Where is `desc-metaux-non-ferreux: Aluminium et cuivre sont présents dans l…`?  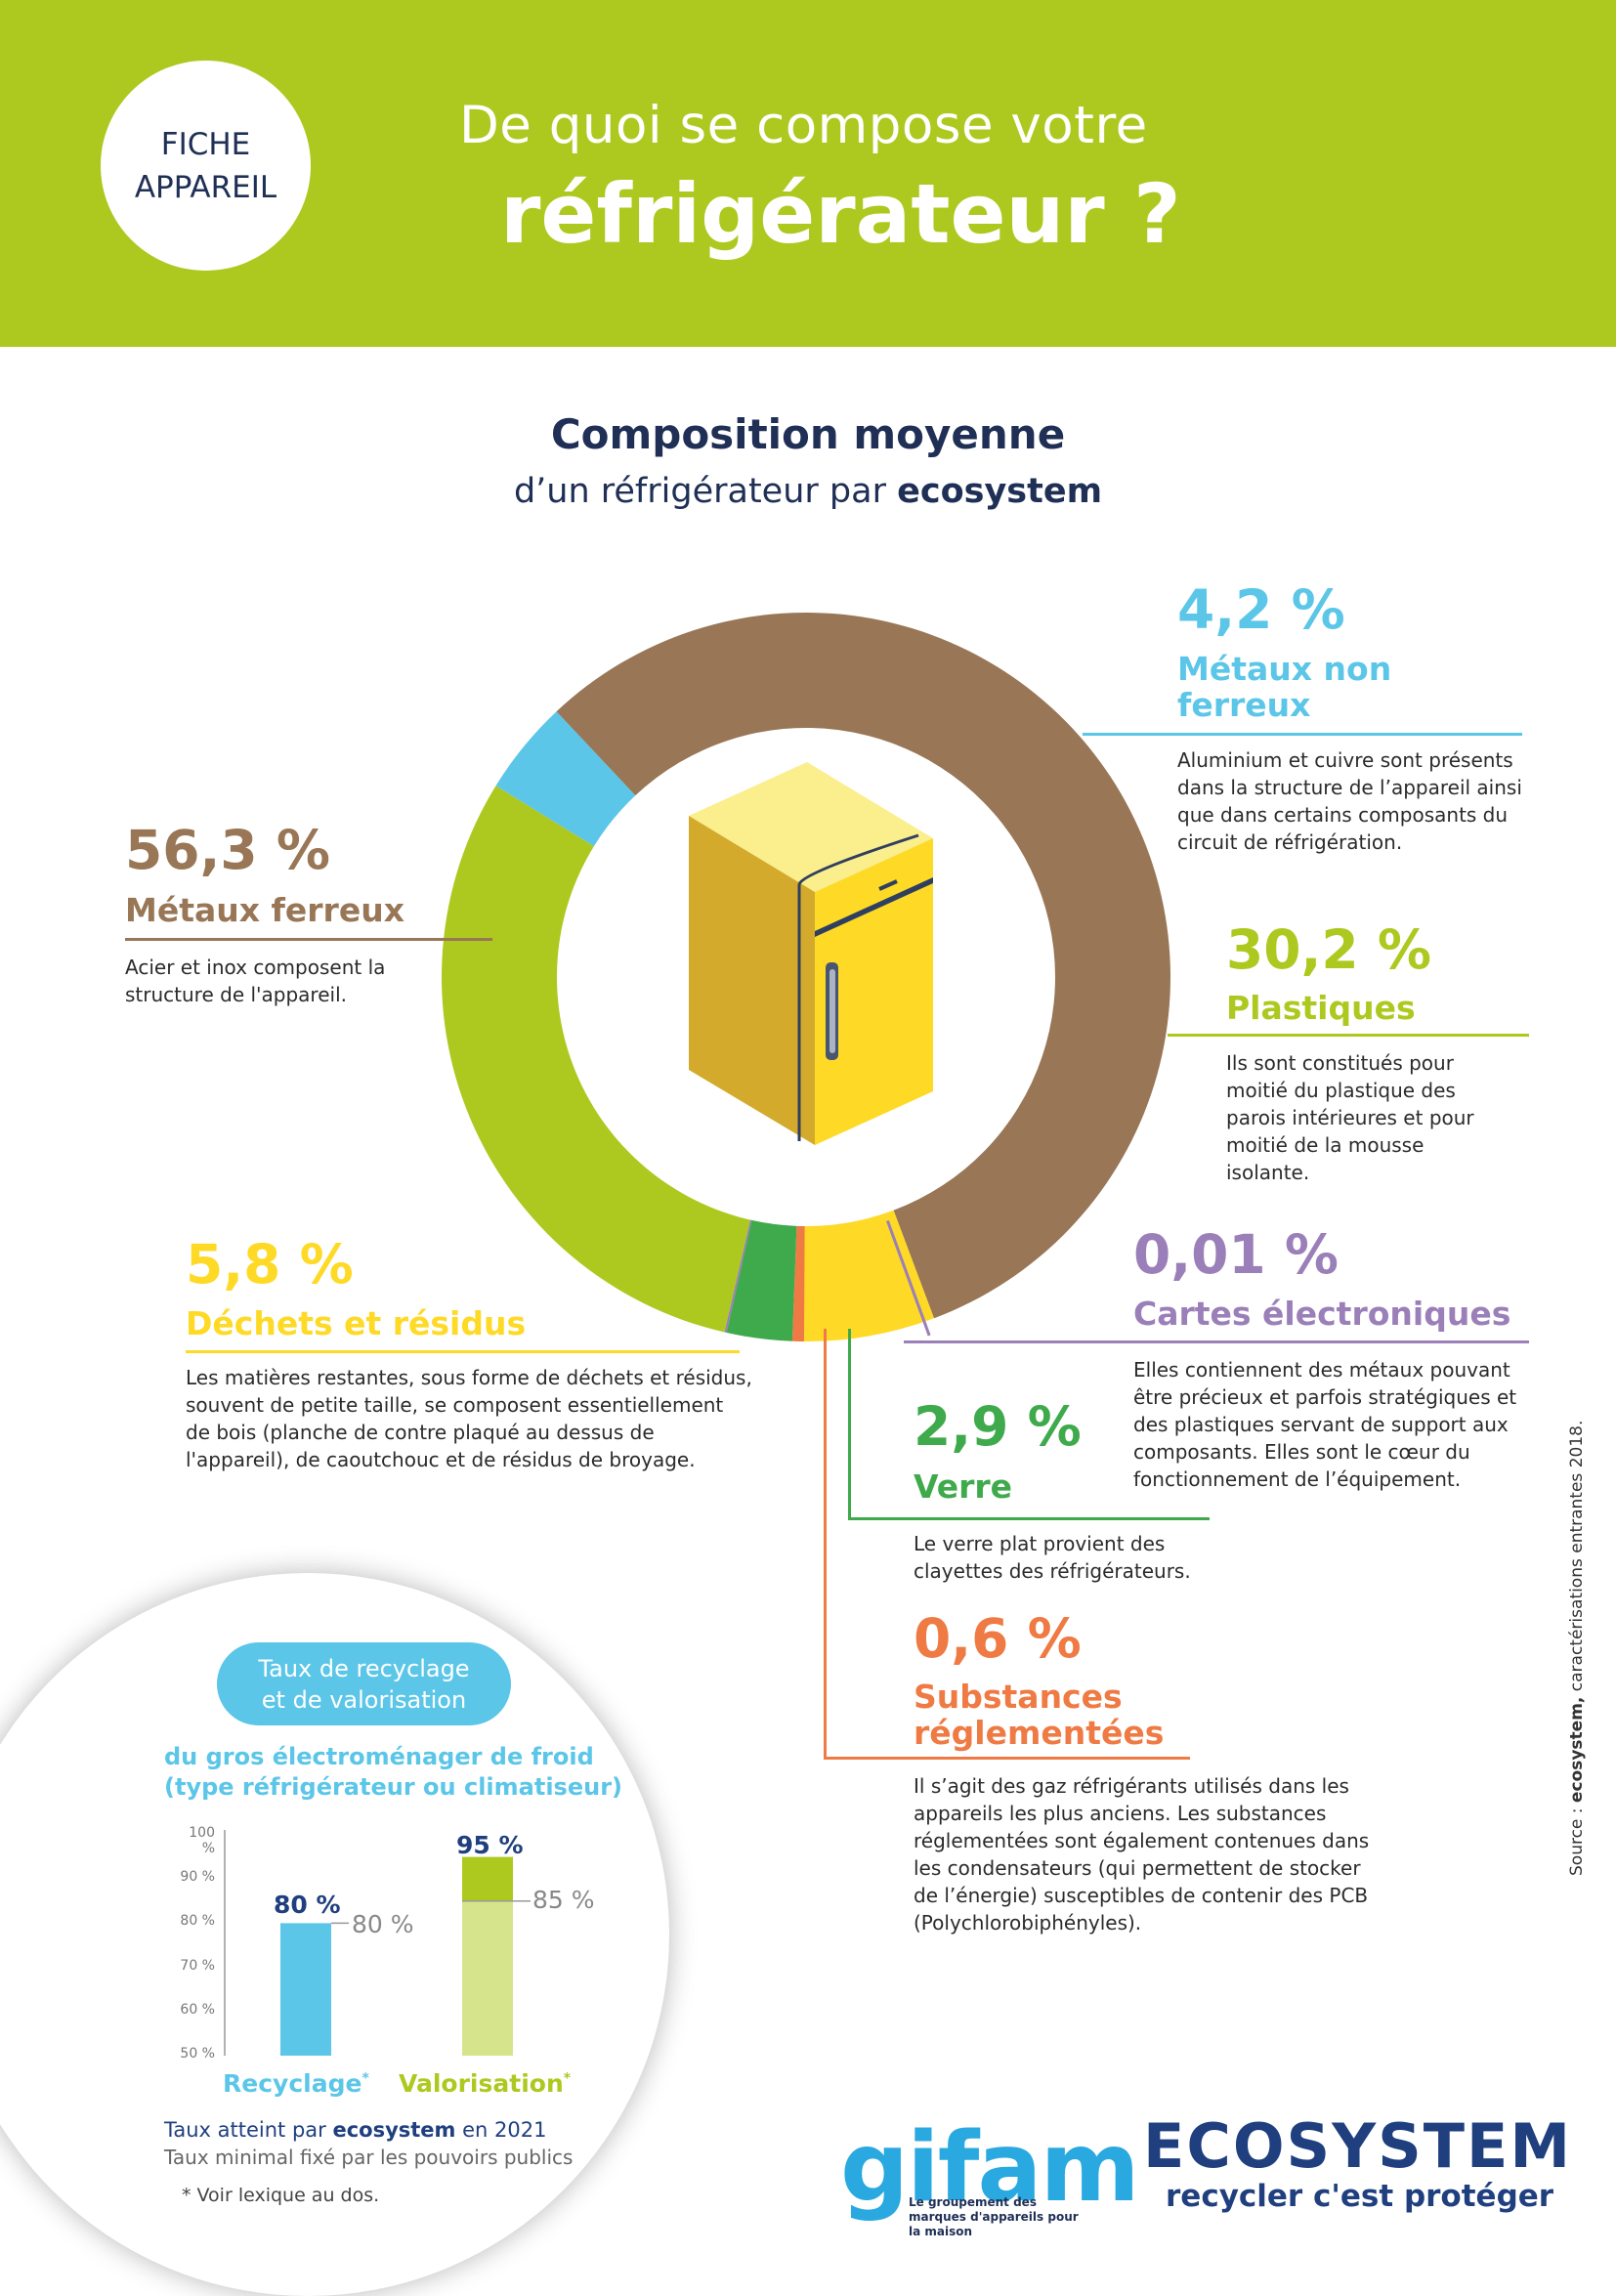
desc-metaux-non-ferreux: Aluminium et cuivre sont présents dans l… is located at coordinates (1349, 801).